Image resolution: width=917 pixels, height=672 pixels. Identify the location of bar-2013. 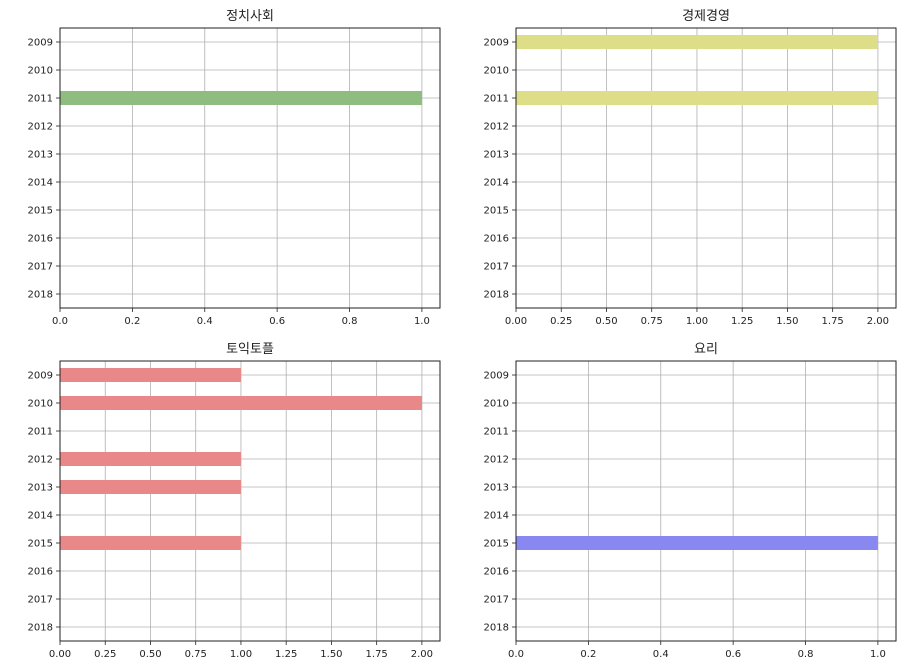
(150, 487).